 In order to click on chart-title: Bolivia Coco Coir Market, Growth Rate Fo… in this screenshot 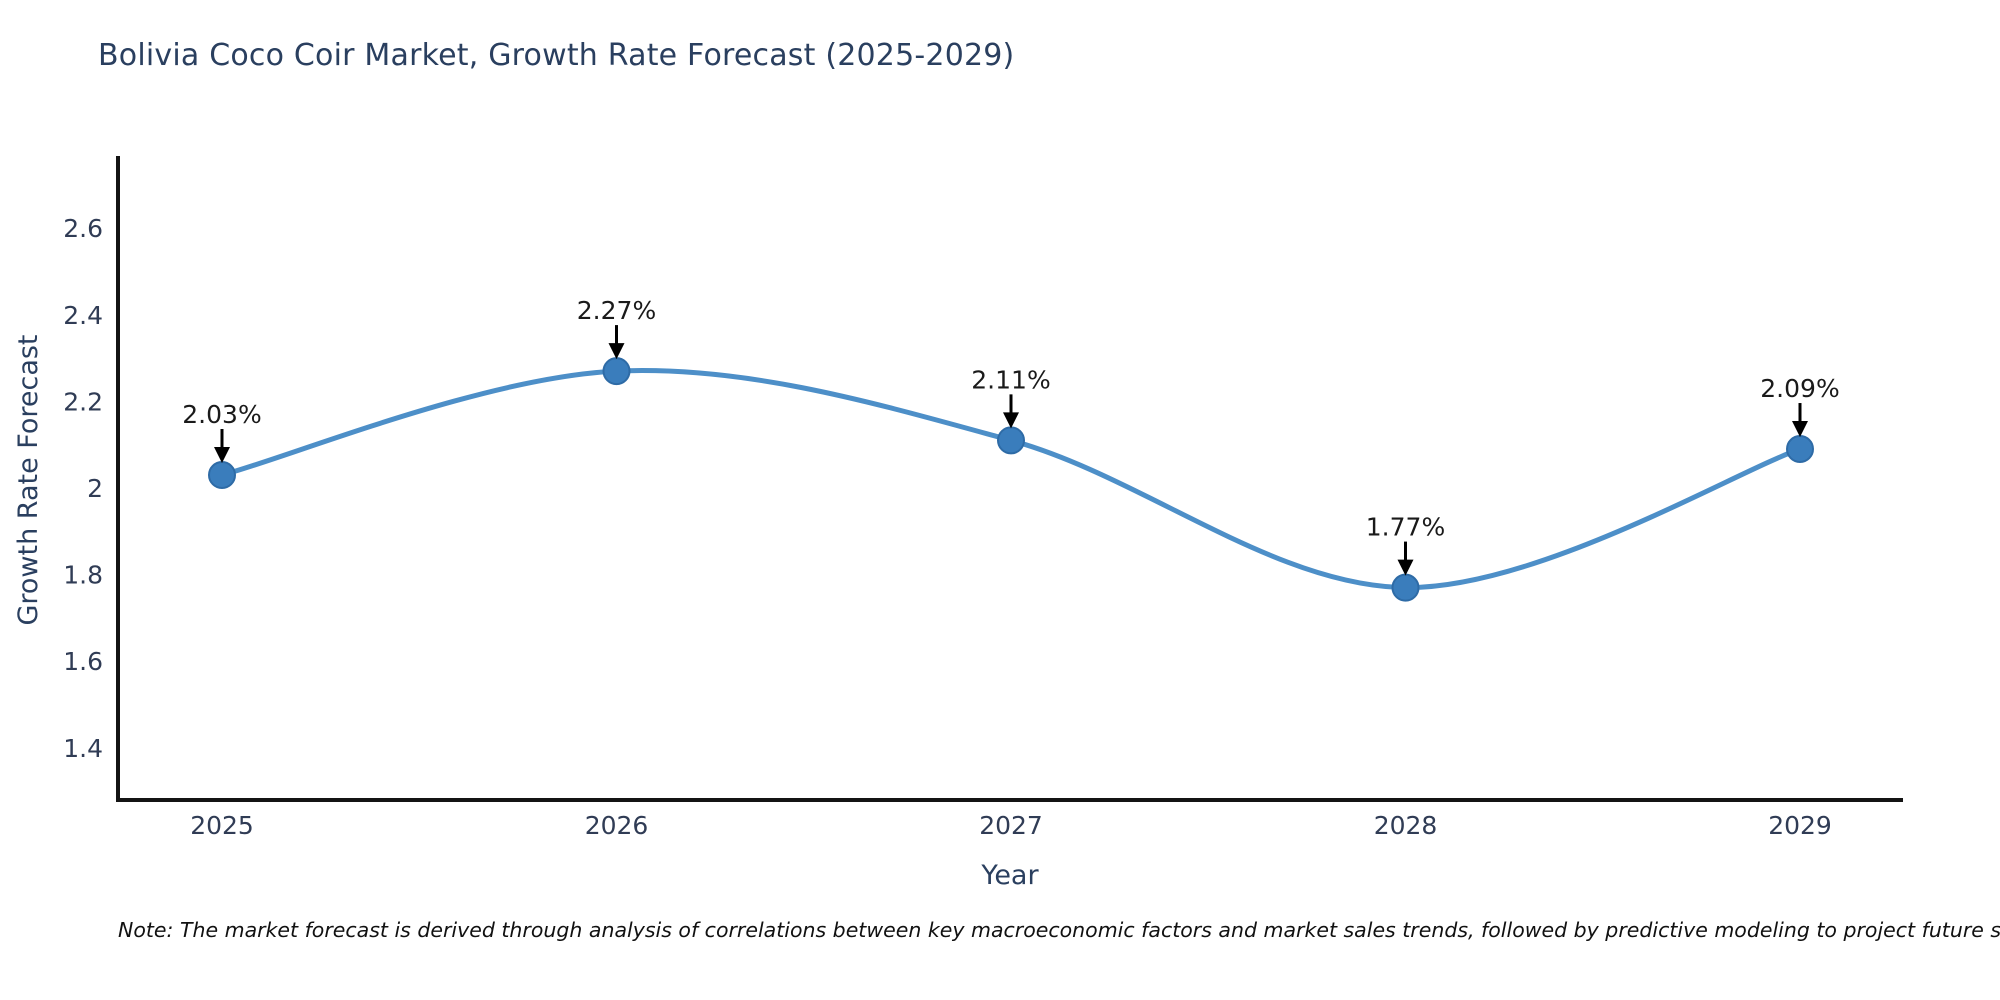, I will do `click(556, 55)`.